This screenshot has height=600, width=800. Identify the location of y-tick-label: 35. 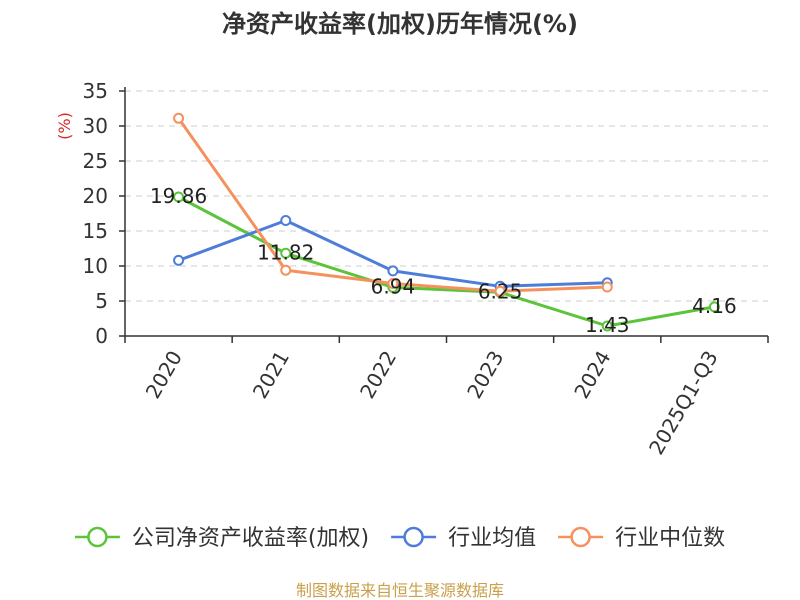
(95, 91).